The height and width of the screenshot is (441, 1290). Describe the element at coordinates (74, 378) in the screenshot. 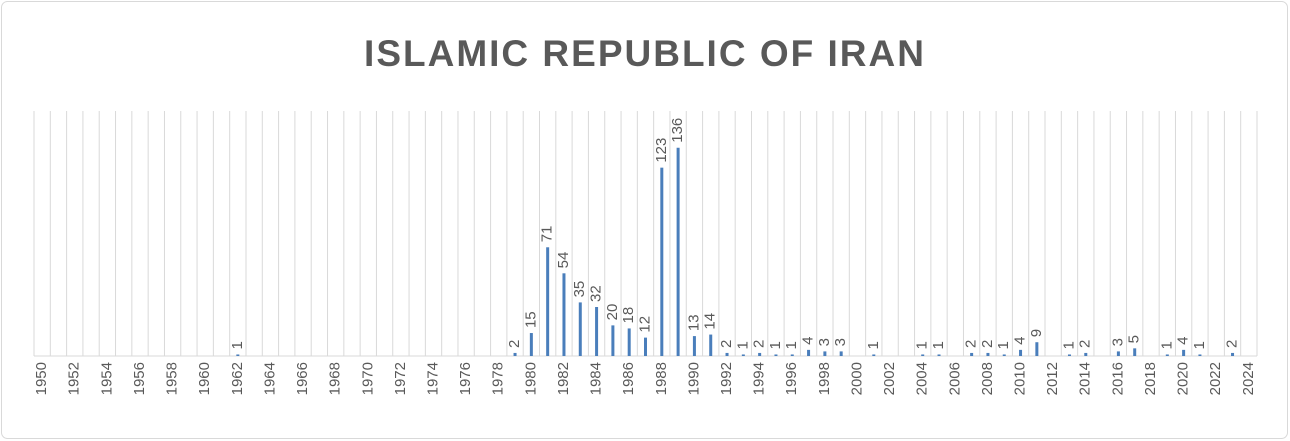

I see `x-tick-label: 1952` at that location.